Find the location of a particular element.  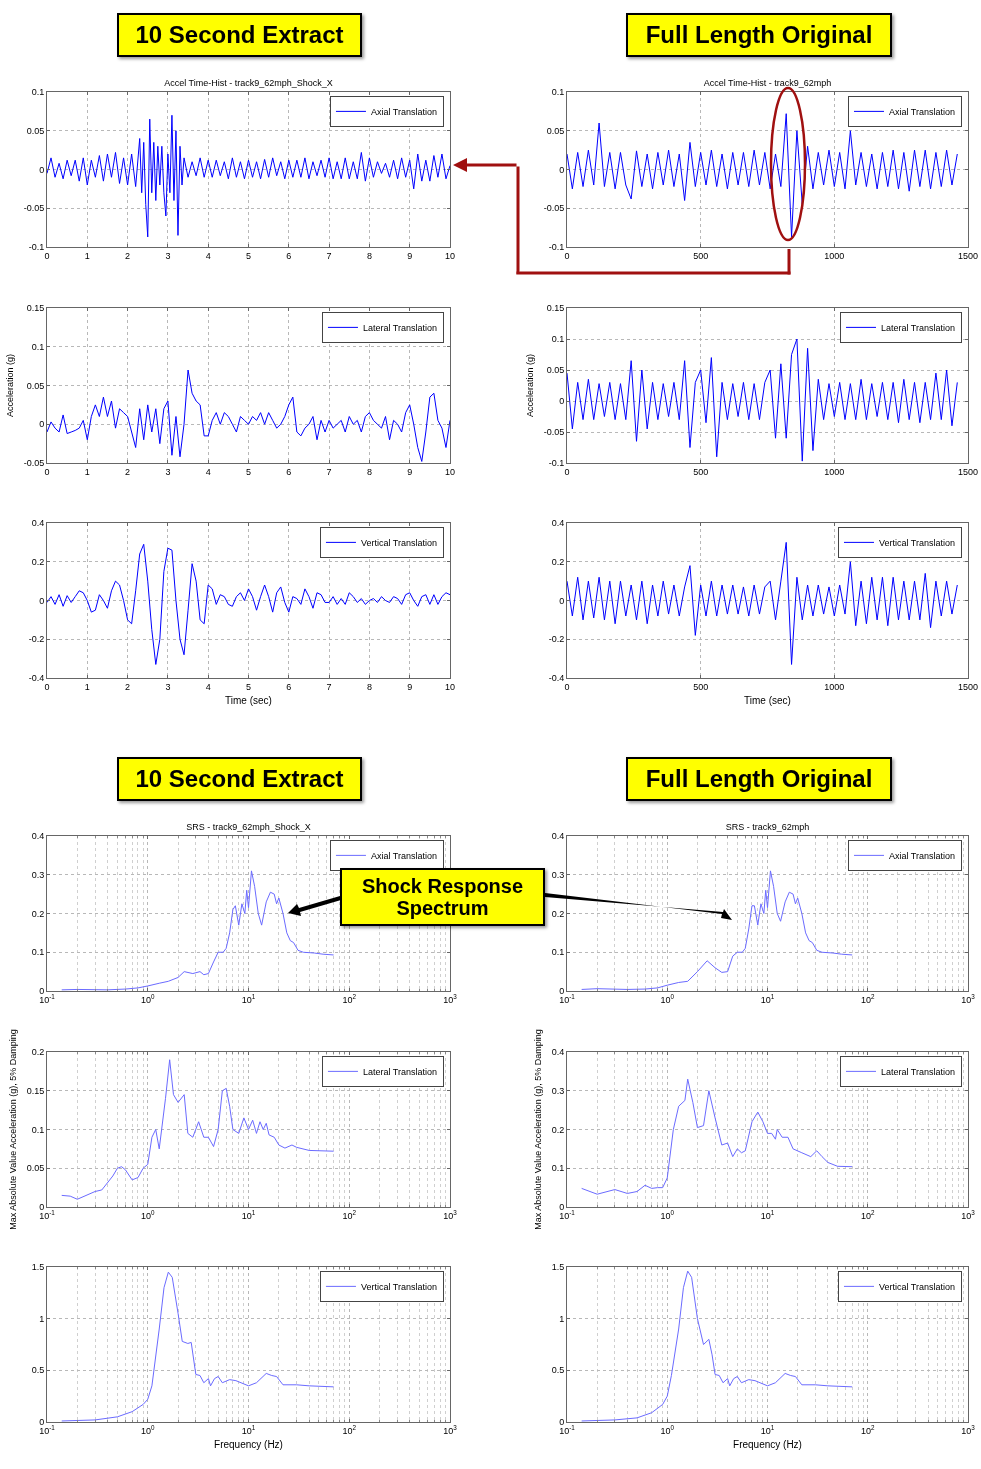

chart-title: SRS - track9_62mph_Shock_X is located at coordinates (248, 827).